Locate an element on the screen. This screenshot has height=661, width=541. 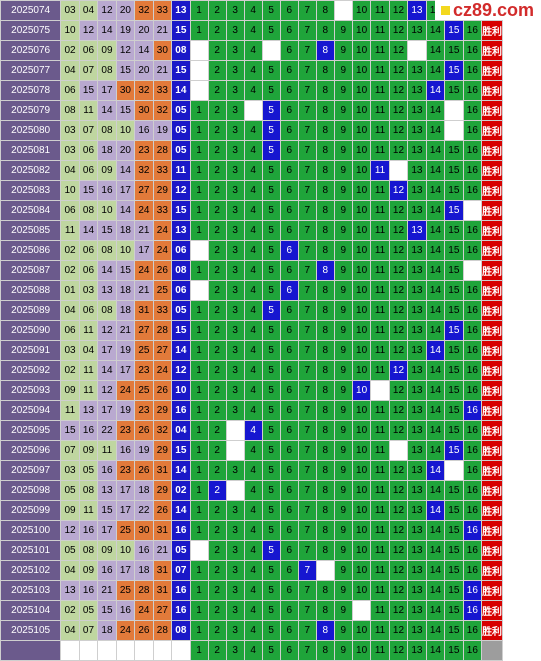
pick-cell: 13 is located at coordinates (417, 650).